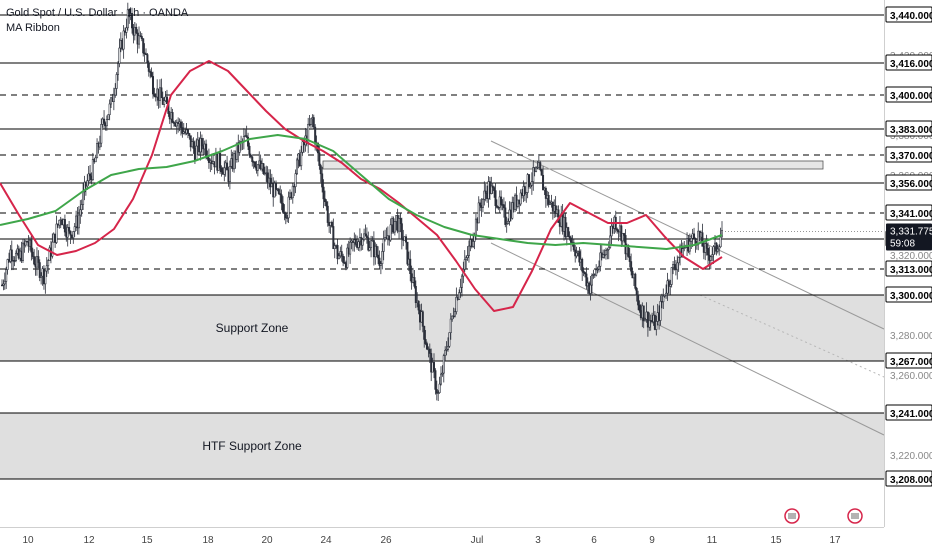  What do you see at coordinates (911, 336) in the screenshot?
I see `y-tick-label: 3,280.000` at bounding box center [911, 336].